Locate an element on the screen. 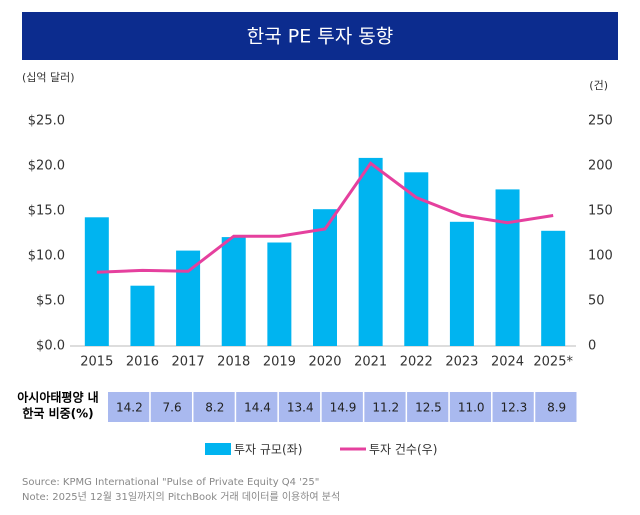 The image size is (640, 515). share-value: 14.4 is located at coordinates (257, 408).